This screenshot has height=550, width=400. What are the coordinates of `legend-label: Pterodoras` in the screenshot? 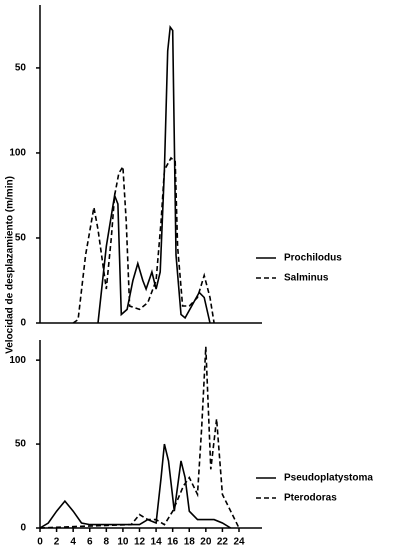 It's located at (310, 498).